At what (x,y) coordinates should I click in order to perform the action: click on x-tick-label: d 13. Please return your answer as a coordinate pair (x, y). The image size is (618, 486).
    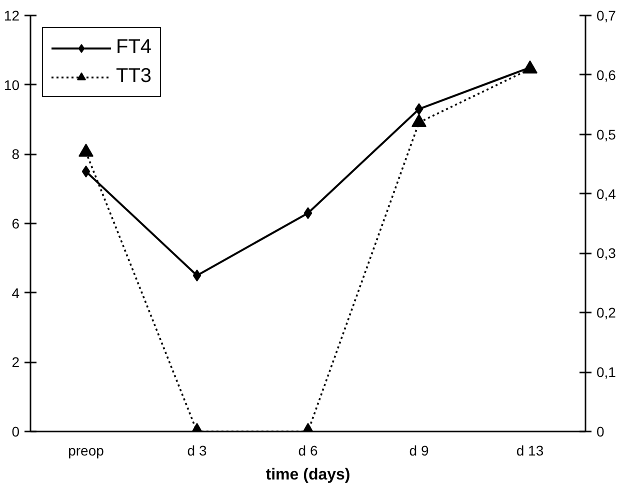
    Looking at the image, I should click on (530, 450).